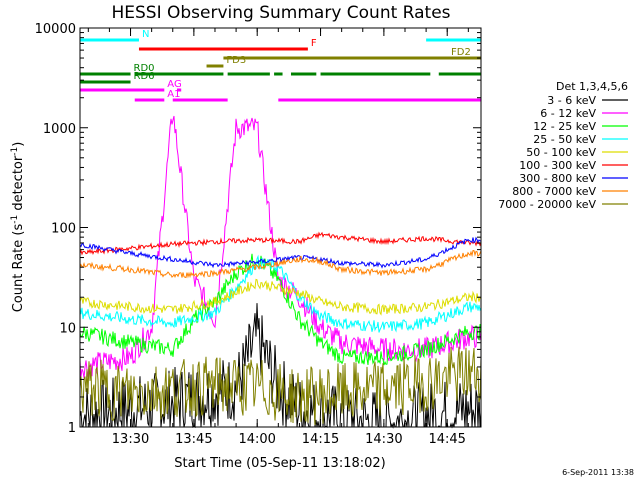 This screenshot has height=480, width=640. What do you see at coordinates (173, 94) in the screenshot?
I see `flag-label: A1` at bounding box center [173, 94].